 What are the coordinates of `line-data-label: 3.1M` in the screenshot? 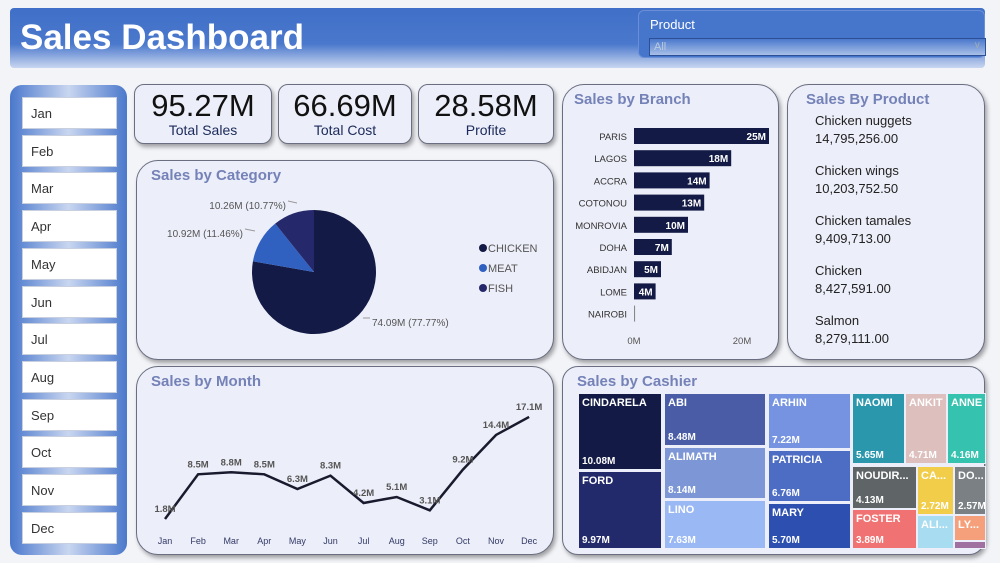 It's located at (429, 500).